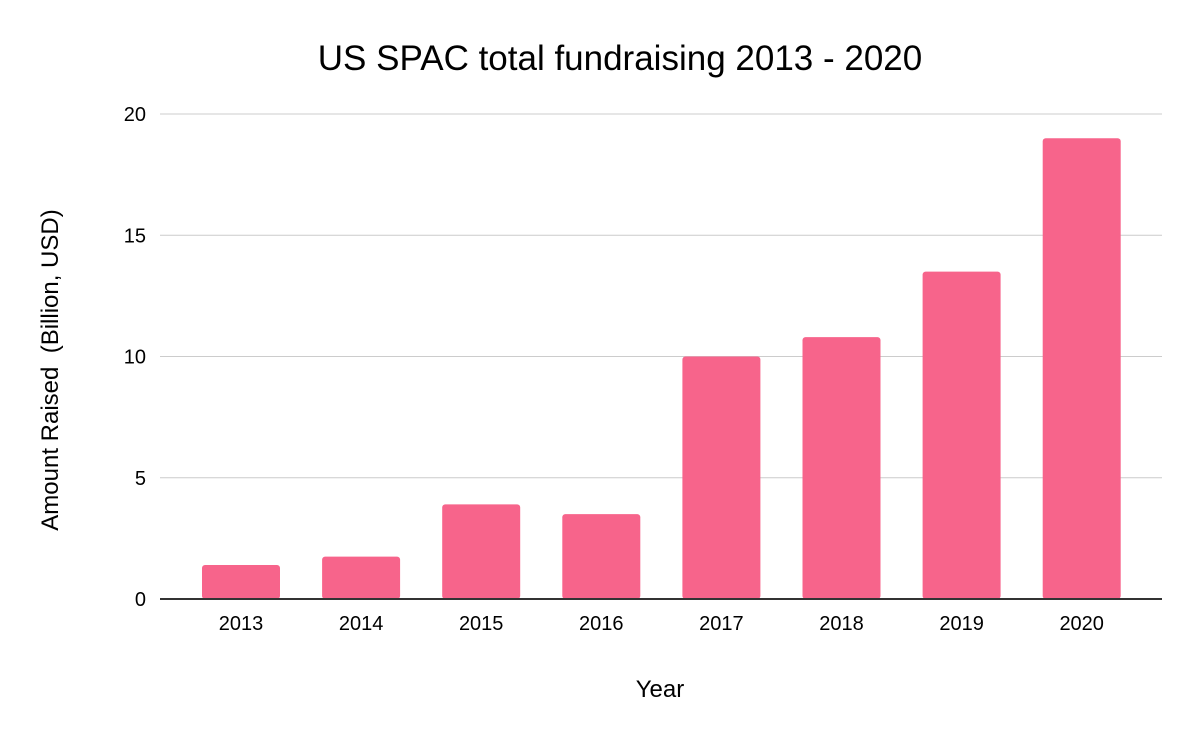  Describe the element at coordinates (50, 369) in the screenshot. I see `y-axis-label: Amount Raised (Billion, USD)` at that location.